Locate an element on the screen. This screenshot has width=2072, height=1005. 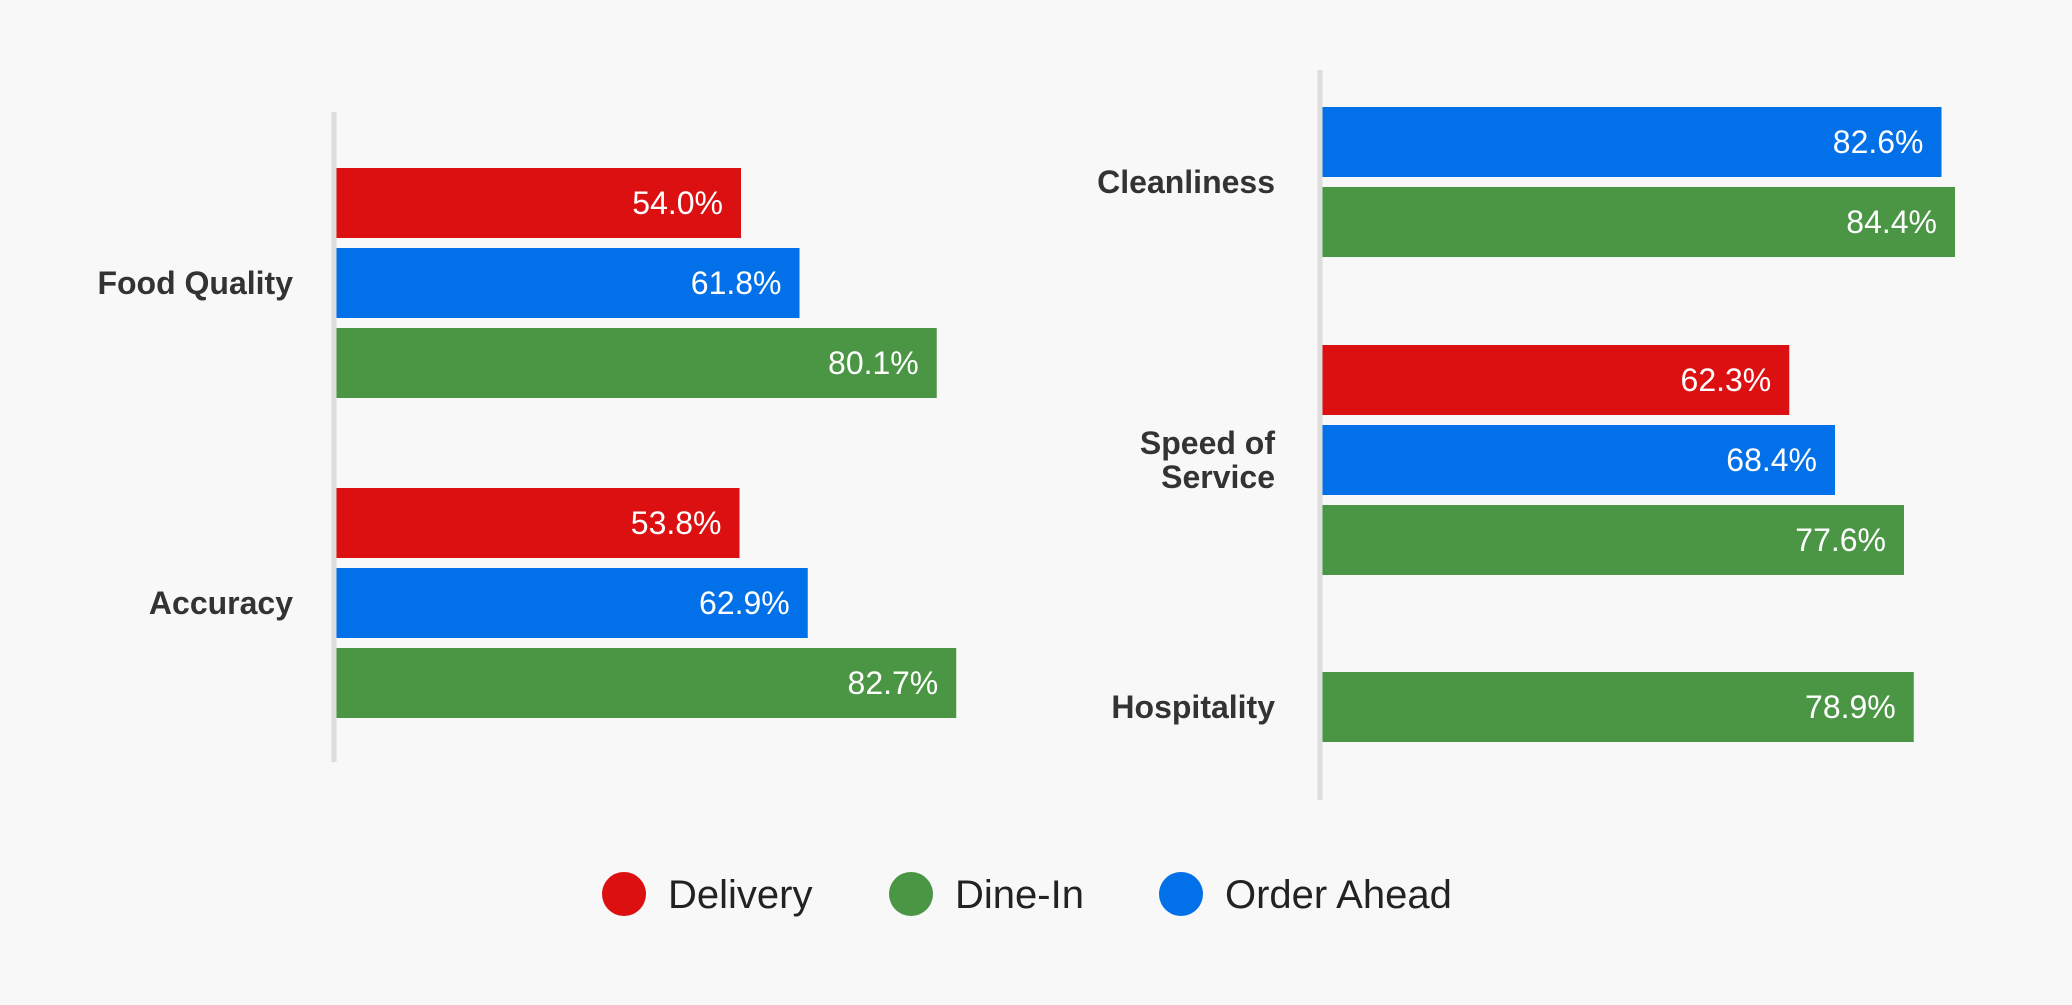
bar-accuracy-delivery is located at coordinates (538, 523).